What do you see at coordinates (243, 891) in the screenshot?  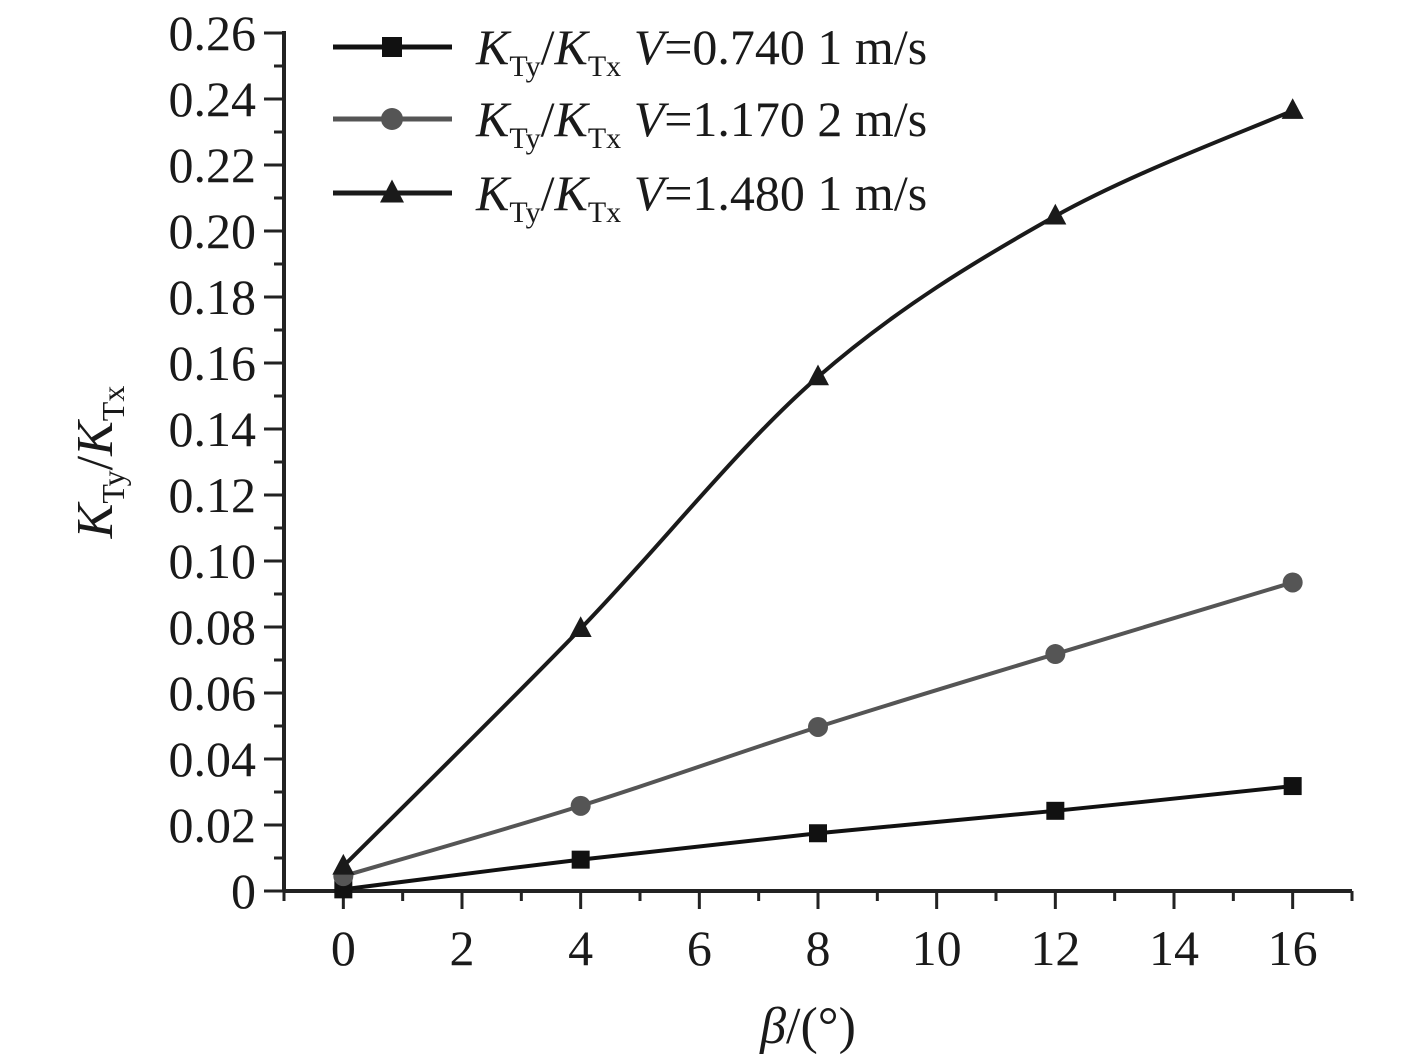 I see `y-tick-label: 0` at bounding box center [243, 891].